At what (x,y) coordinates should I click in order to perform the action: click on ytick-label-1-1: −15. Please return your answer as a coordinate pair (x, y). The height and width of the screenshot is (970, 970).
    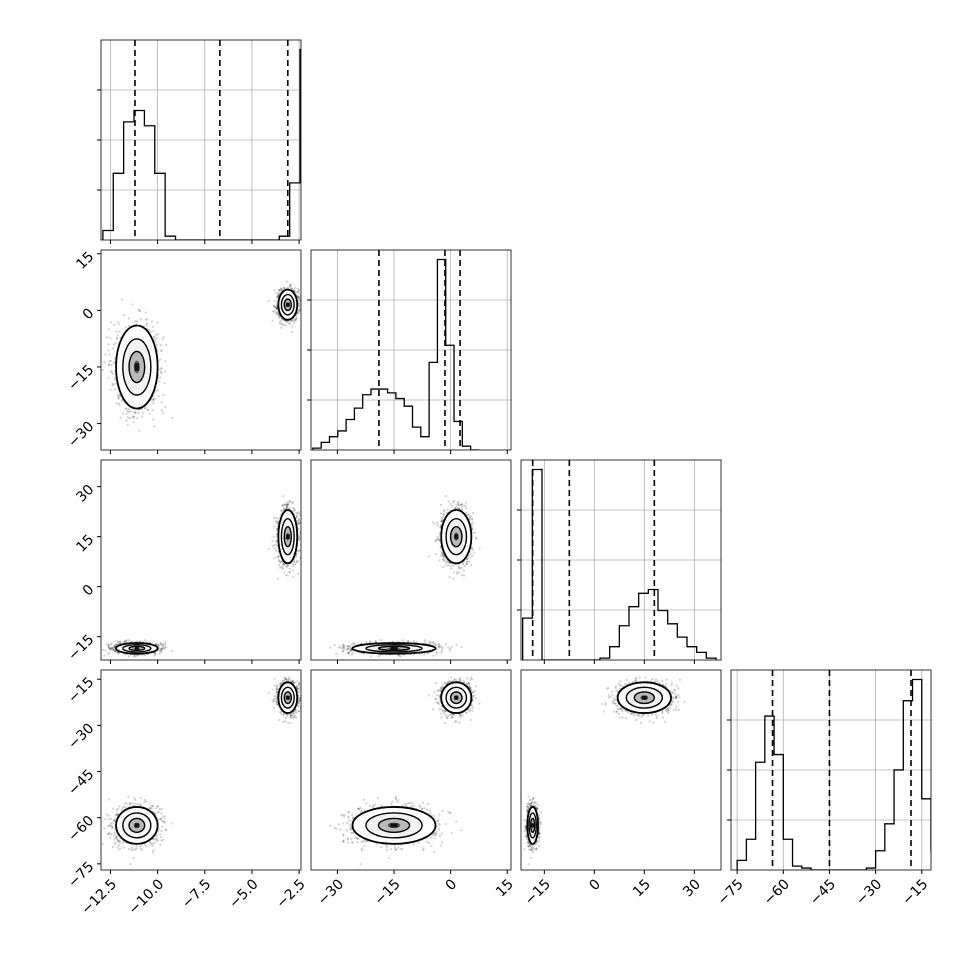
    Looking at the image, I should click on (81, 378).